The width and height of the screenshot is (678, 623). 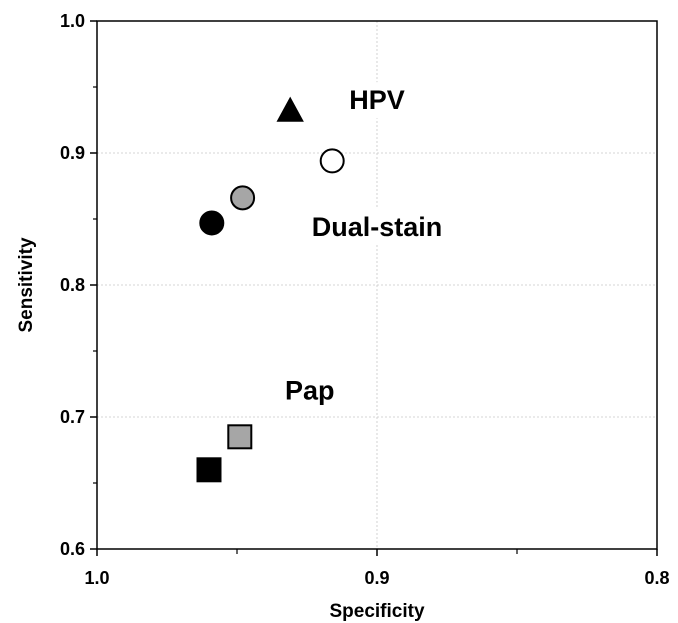 I want to click on annotation-pap: Pap, so click(x=310, y=390).